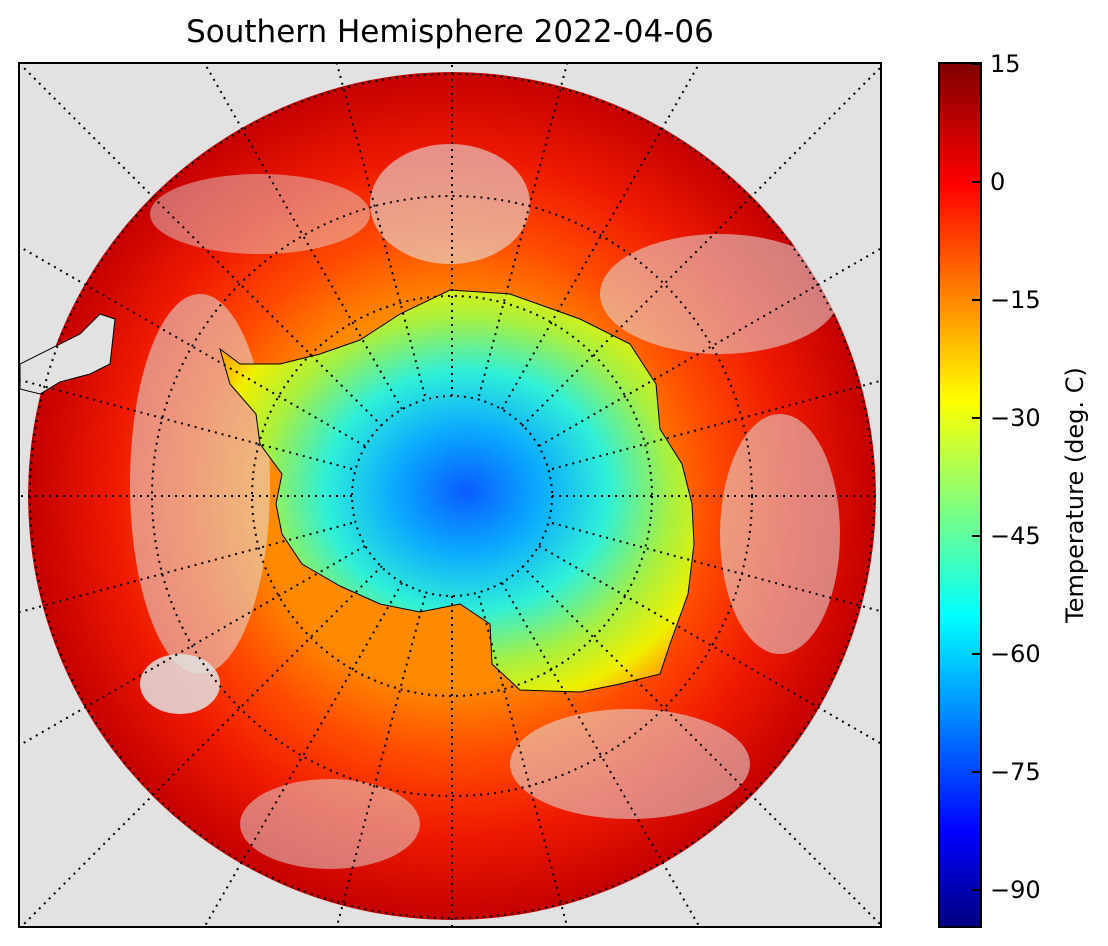 This screenshot has width=1108, height=946. I want to click on colorbar-tick-label: 0, so click(998, 182).